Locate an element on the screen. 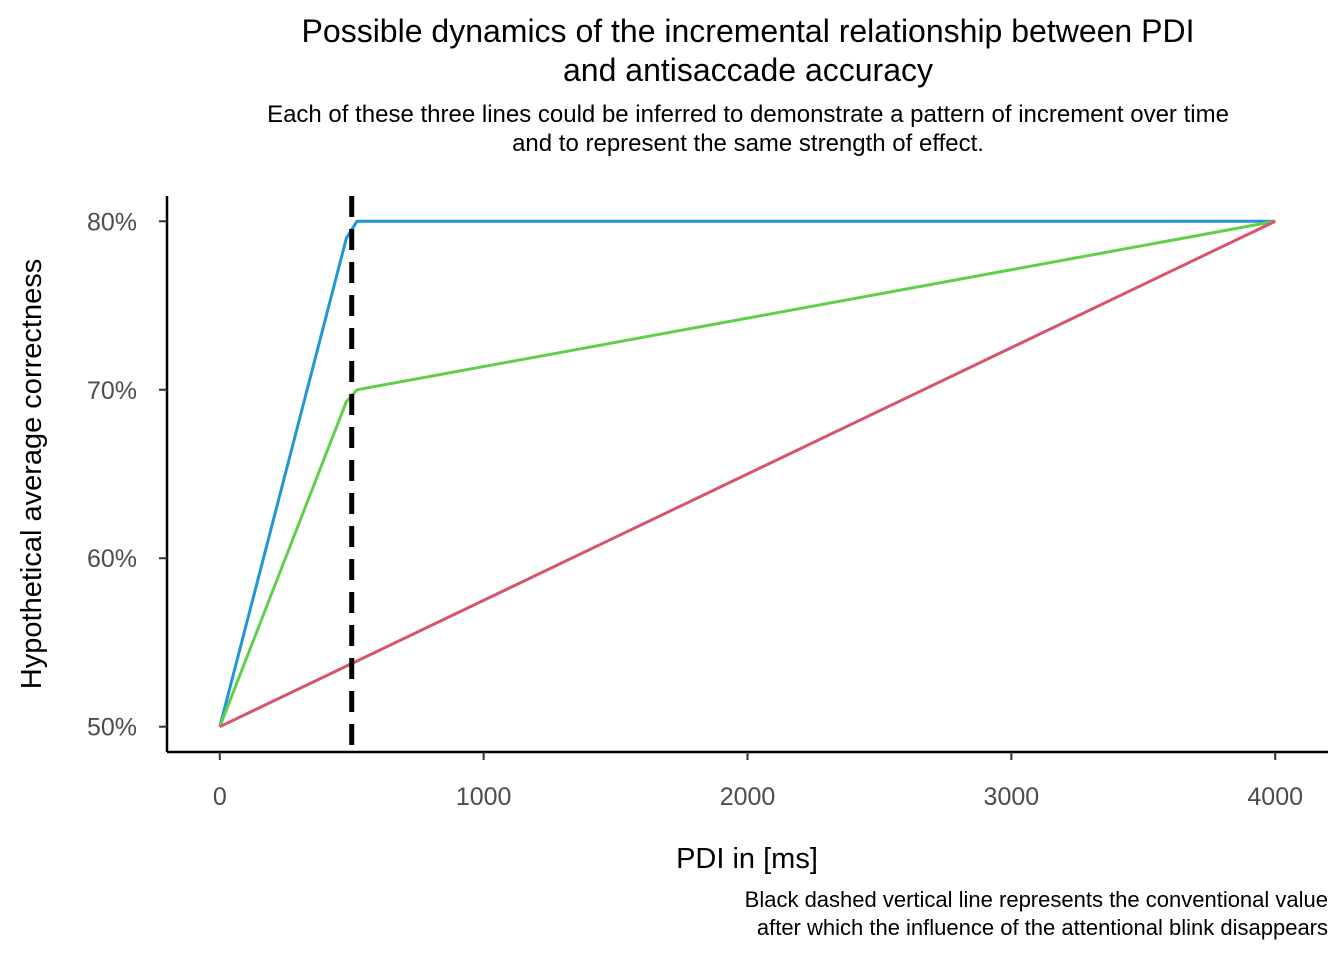 Image resolution: width=1344 pixels, height=960 pixels. x-tick-label: 3000 is located at coordinates (1012, 797).